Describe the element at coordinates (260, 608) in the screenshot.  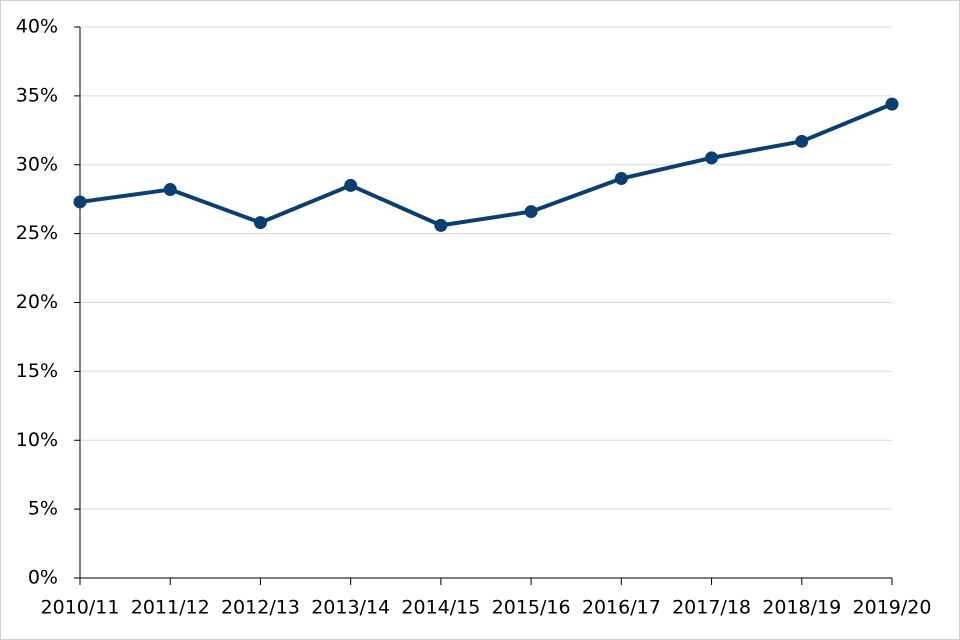
I see `x-tick-label: 2012/13` at that location.